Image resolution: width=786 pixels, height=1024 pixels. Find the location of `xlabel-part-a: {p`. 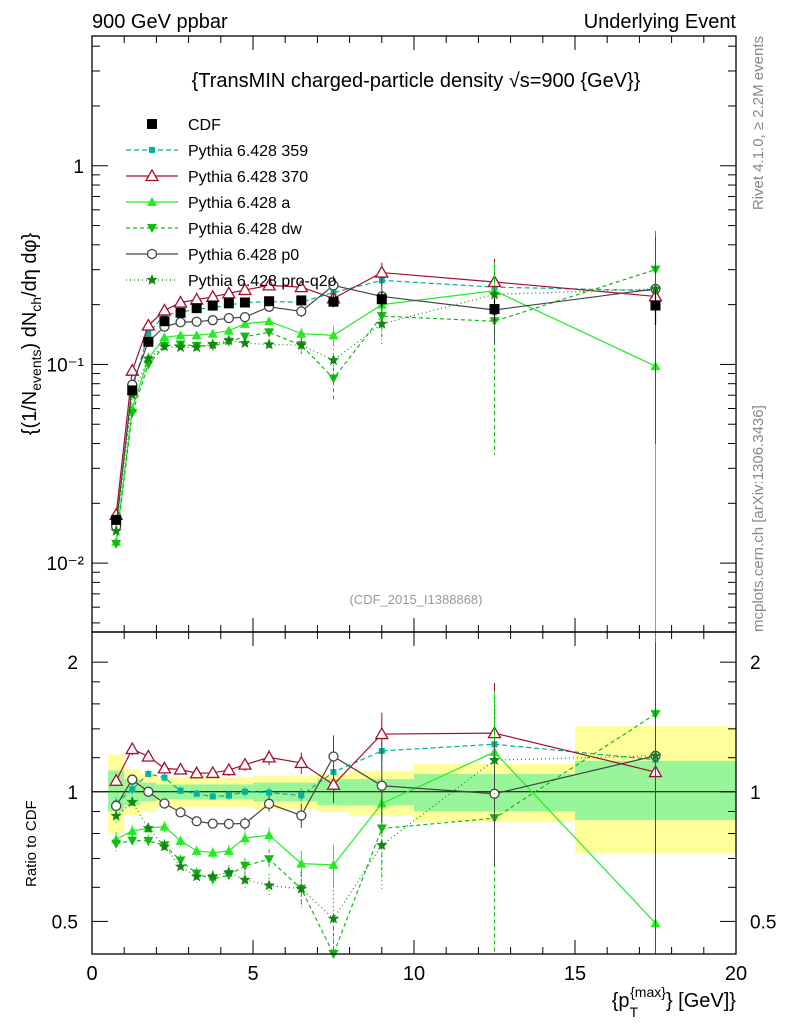

xlabel-part-a: {p is located at coordinates (621, 1001).